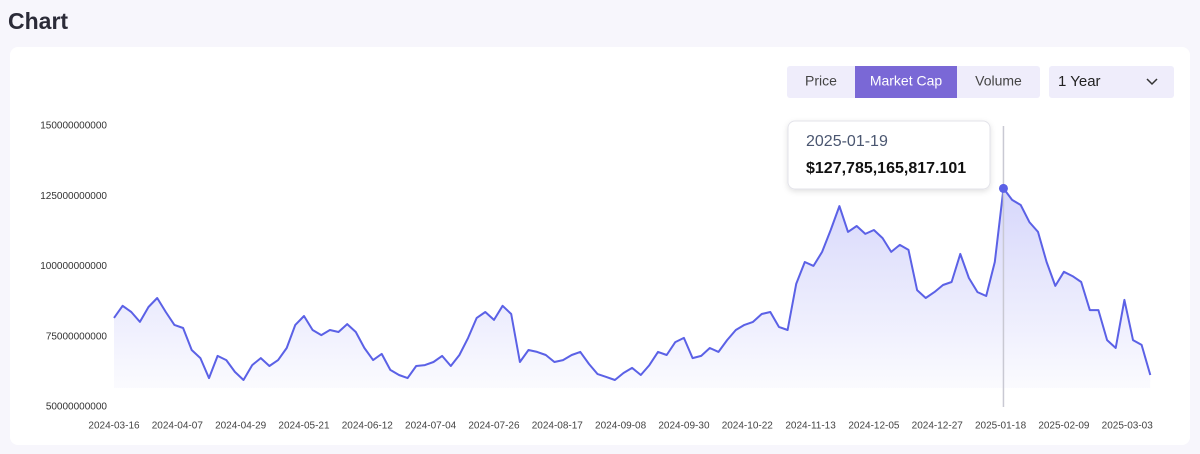  What do you see at coordinates (38, 21) in the screenshot?
I see `page-title: Chart` at bounding box center [38, 21].